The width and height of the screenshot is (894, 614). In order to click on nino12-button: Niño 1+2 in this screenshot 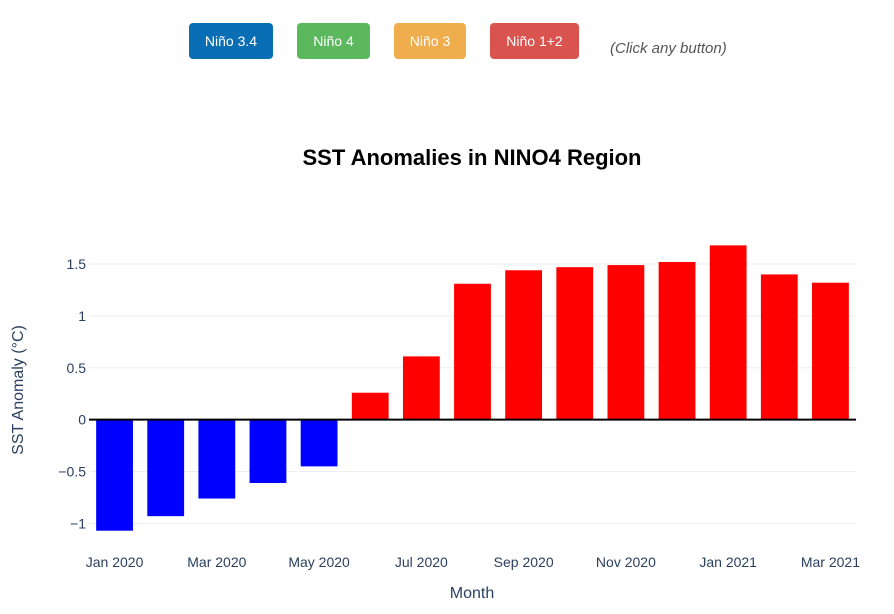, I will do `click(534, 41)`.